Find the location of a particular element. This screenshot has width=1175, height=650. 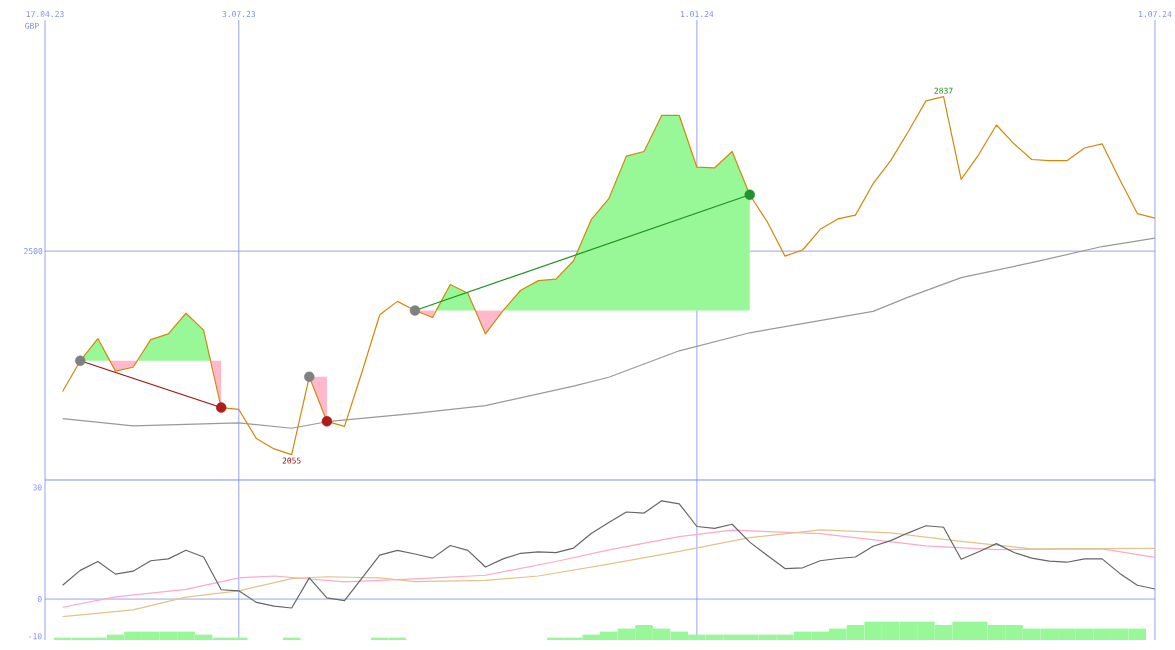

x-tick-label: 17.04.23 is located at coordinates (45, 14).